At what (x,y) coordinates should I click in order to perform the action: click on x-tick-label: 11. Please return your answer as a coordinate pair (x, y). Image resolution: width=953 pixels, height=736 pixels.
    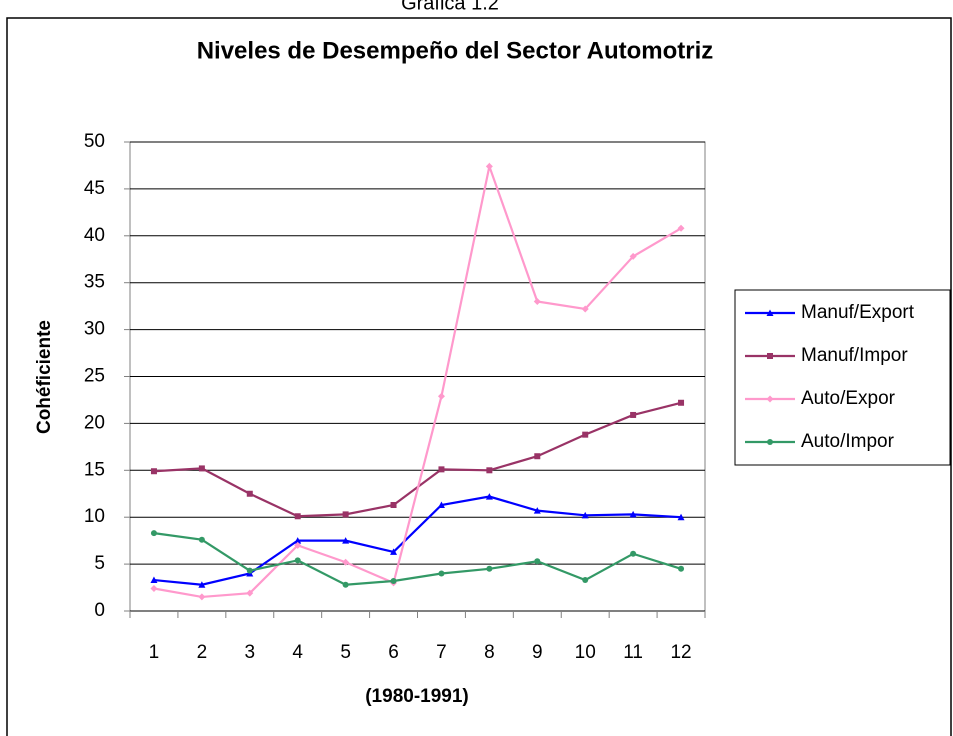
    Looking at the image, I should click on (633, 652).